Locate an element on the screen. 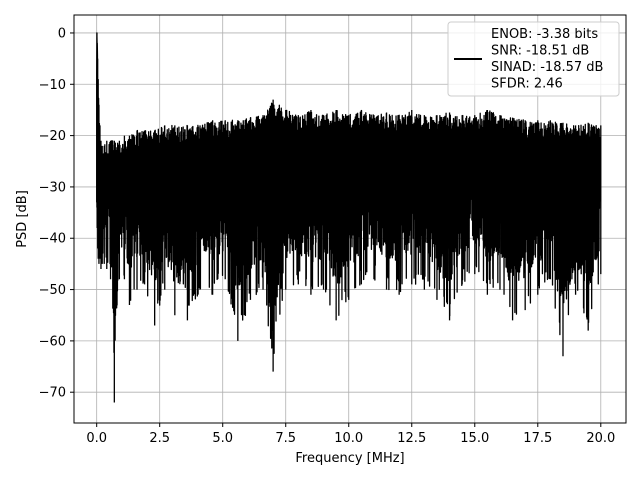 The image size is (640, 480). x-tick-label: 2.5 is located at coordinates (159, 438).